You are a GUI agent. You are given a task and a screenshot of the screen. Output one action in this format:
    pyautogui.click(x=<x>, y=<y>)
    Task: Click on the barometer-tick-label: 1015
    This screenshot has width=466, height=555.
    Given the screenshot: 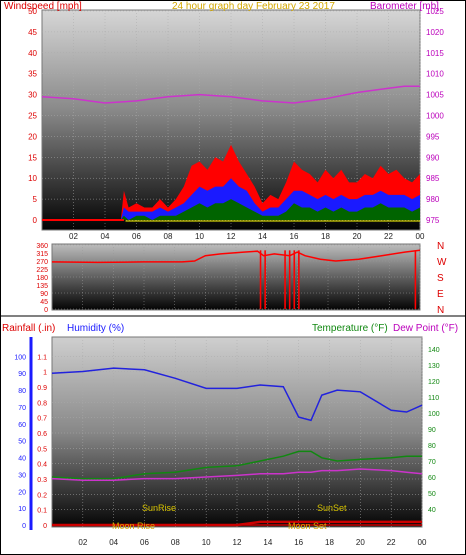 What is the action you would take?
    pyautogui.click(x=435, y=53)
    